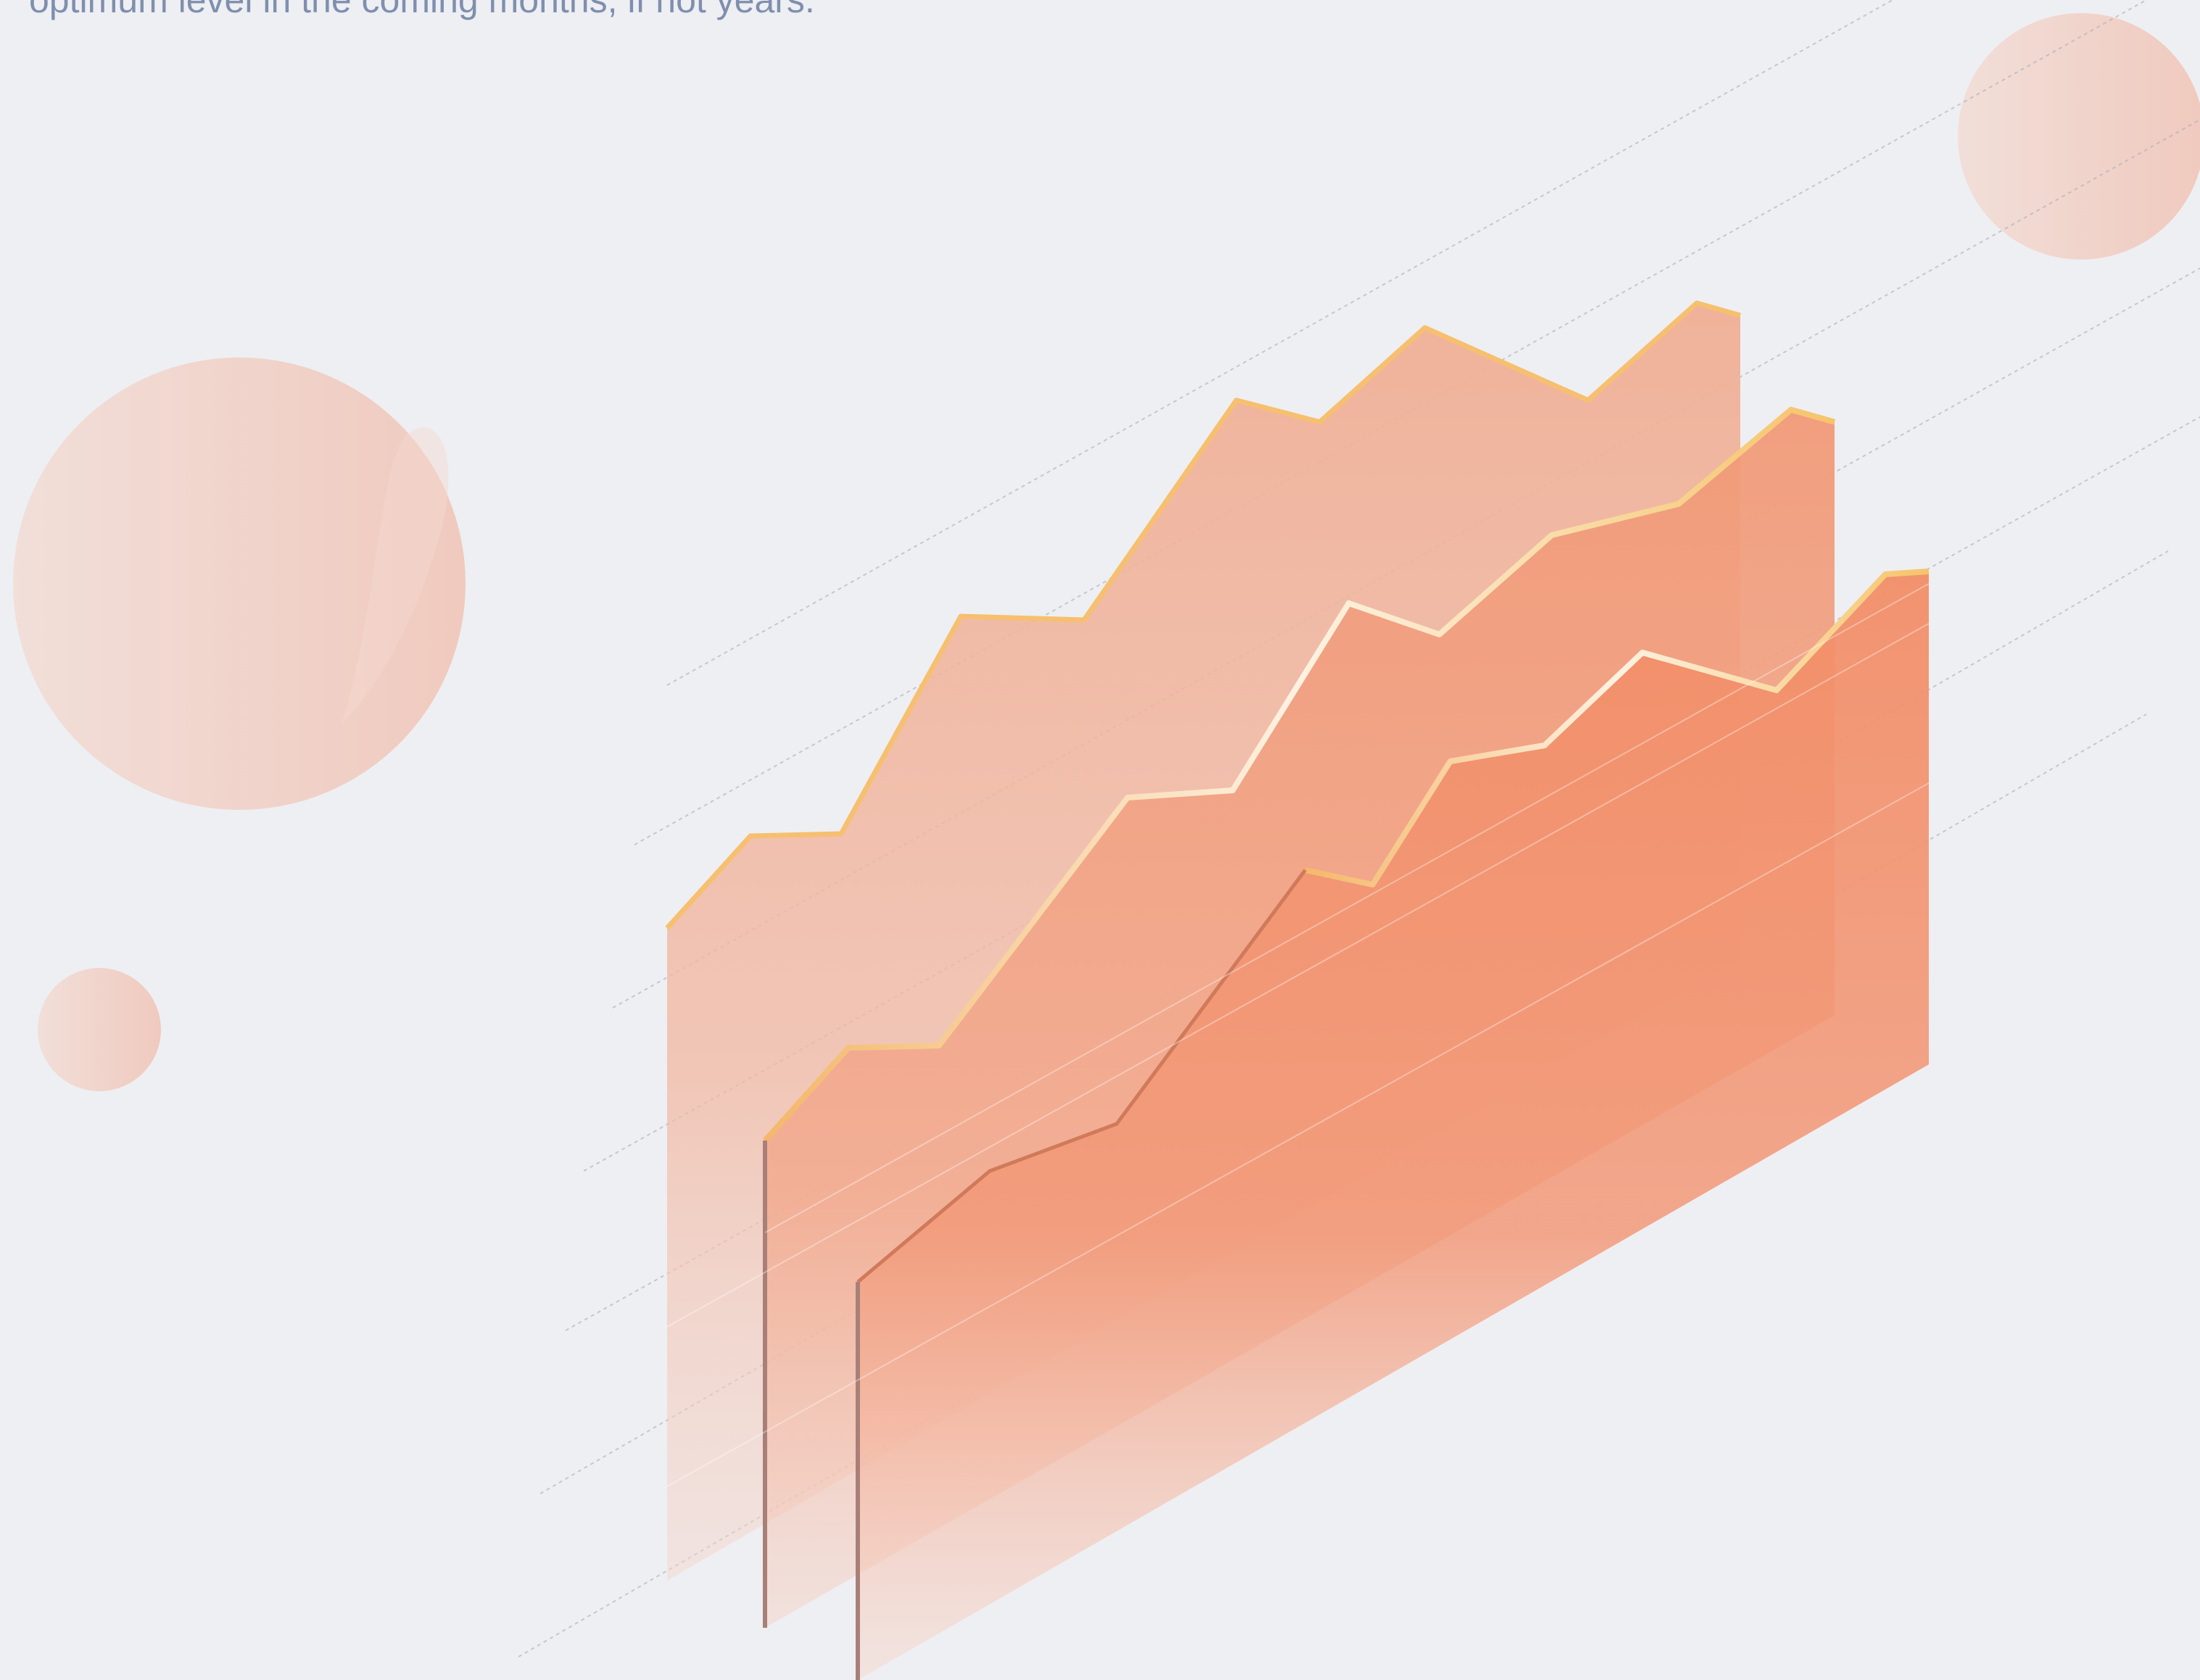 This screenshot has height=1680, width=2200. Describe the element at coordinates (2079, 136) in the screenshot. I see `top-right-circle-decoration` at that location.